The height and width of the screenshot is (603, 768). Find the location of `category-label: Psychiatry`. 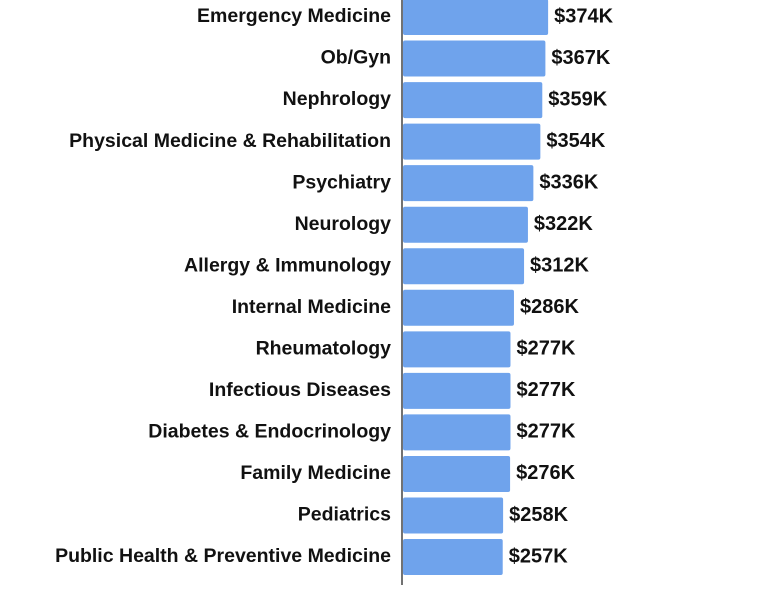

category-label: Psychiatry is located at coordinates (341, 182).